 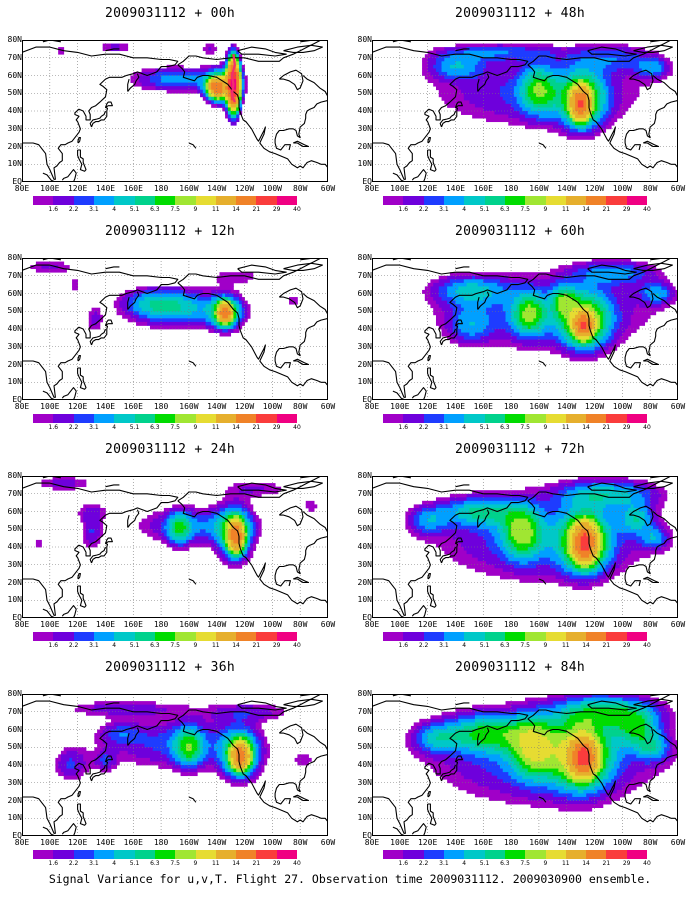 I want to click on panel-title: 2009031112 + 00h, so click(x=170, y=13).